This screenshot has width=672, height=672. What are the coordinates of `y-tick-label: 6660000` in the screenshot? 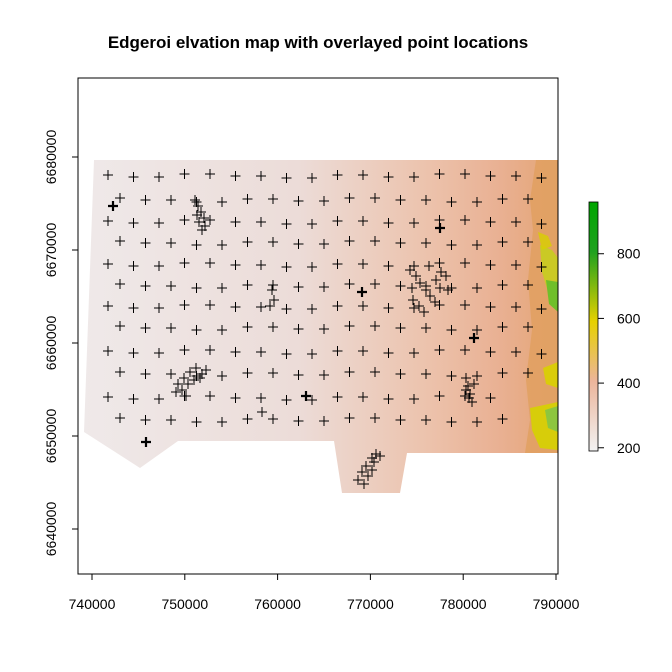 It's located at (51, 343).